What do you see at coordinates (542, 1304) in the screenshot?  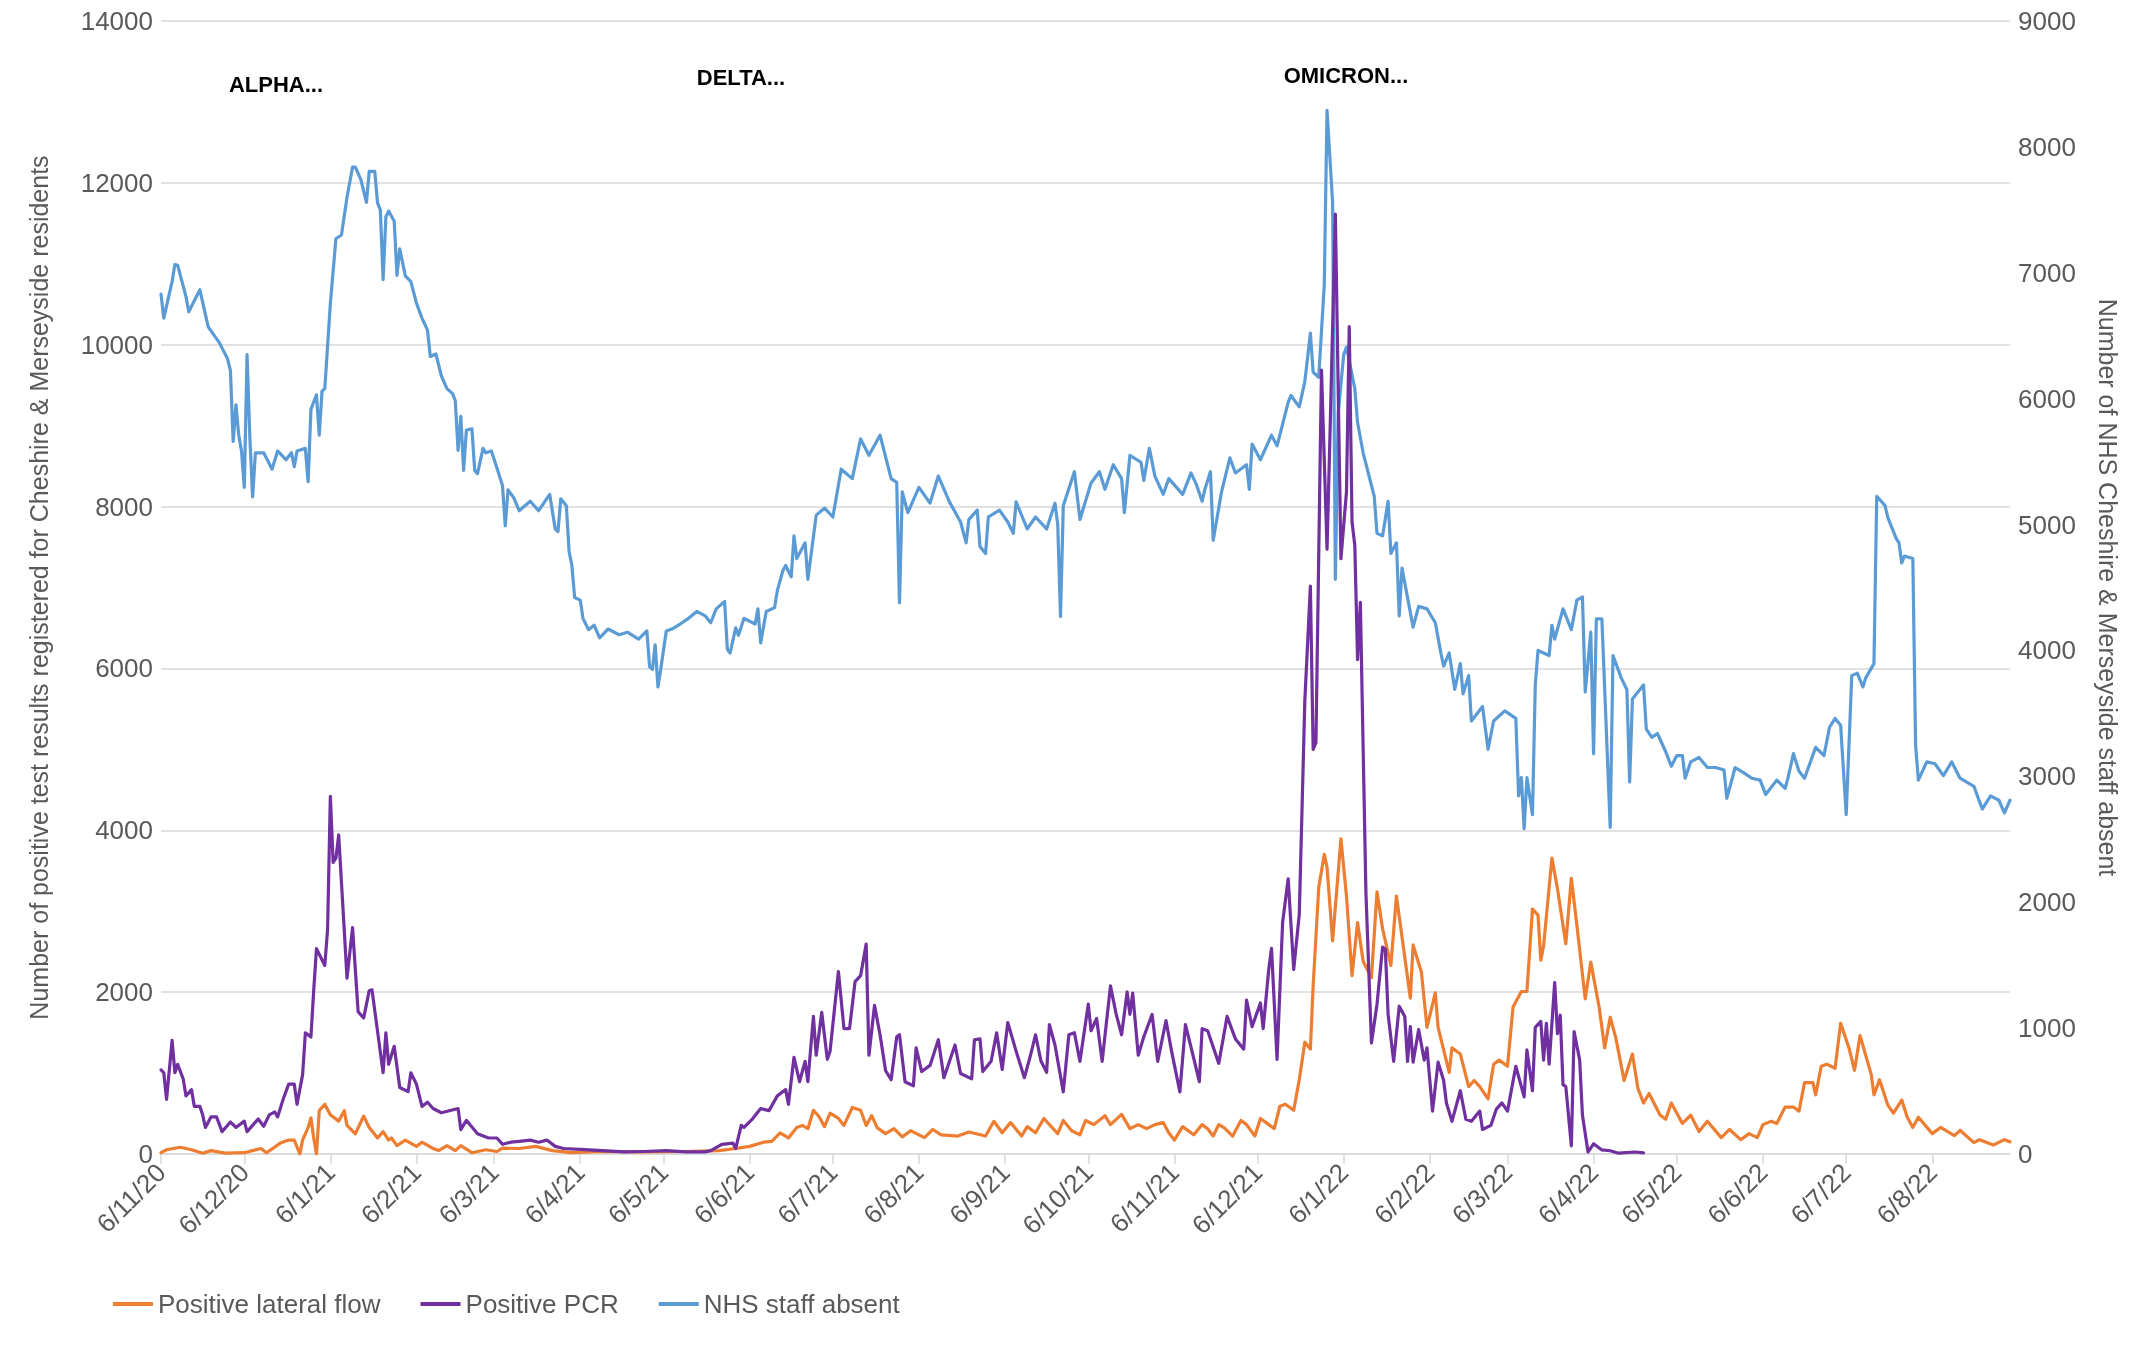 I see `legend-label: Positive PCR` at bounding box center [542, 1304].